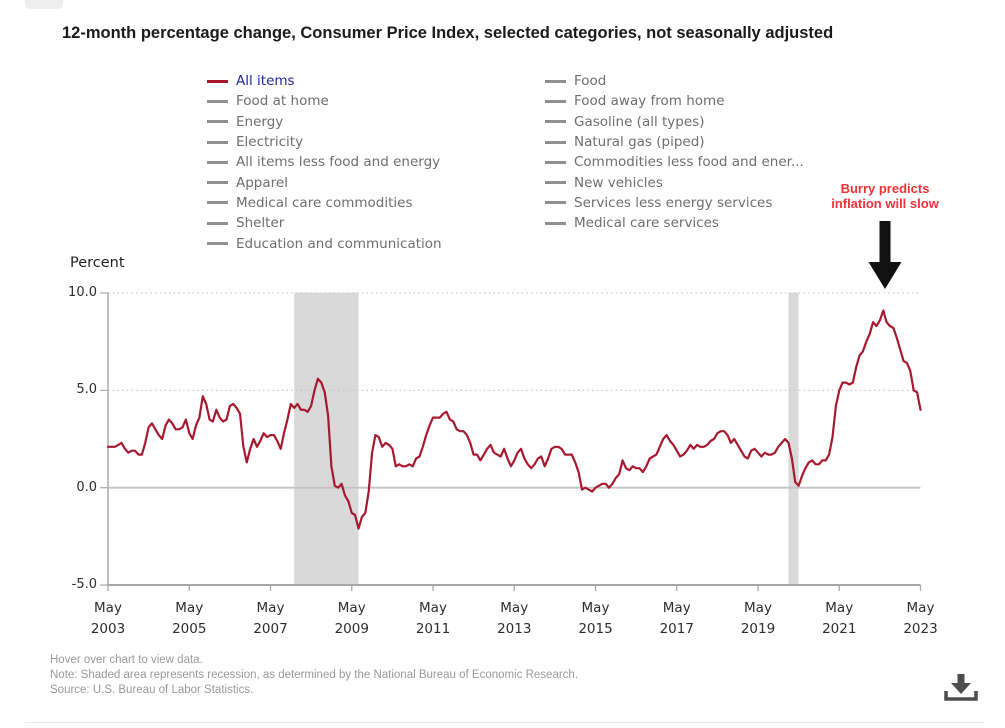 The width and height of the screenshot is (1005, 728). Describe the element at coordinates (324, 142) in the screenshot. I see `legend-item-electricity: Electricity` at that location.